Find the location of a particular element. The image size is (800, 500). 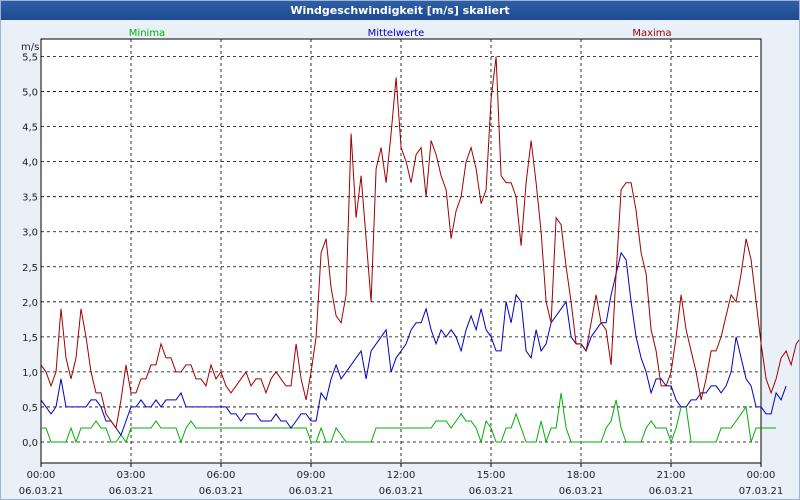

y-tick-label: 0,5 is located at coordinates (30, 408).